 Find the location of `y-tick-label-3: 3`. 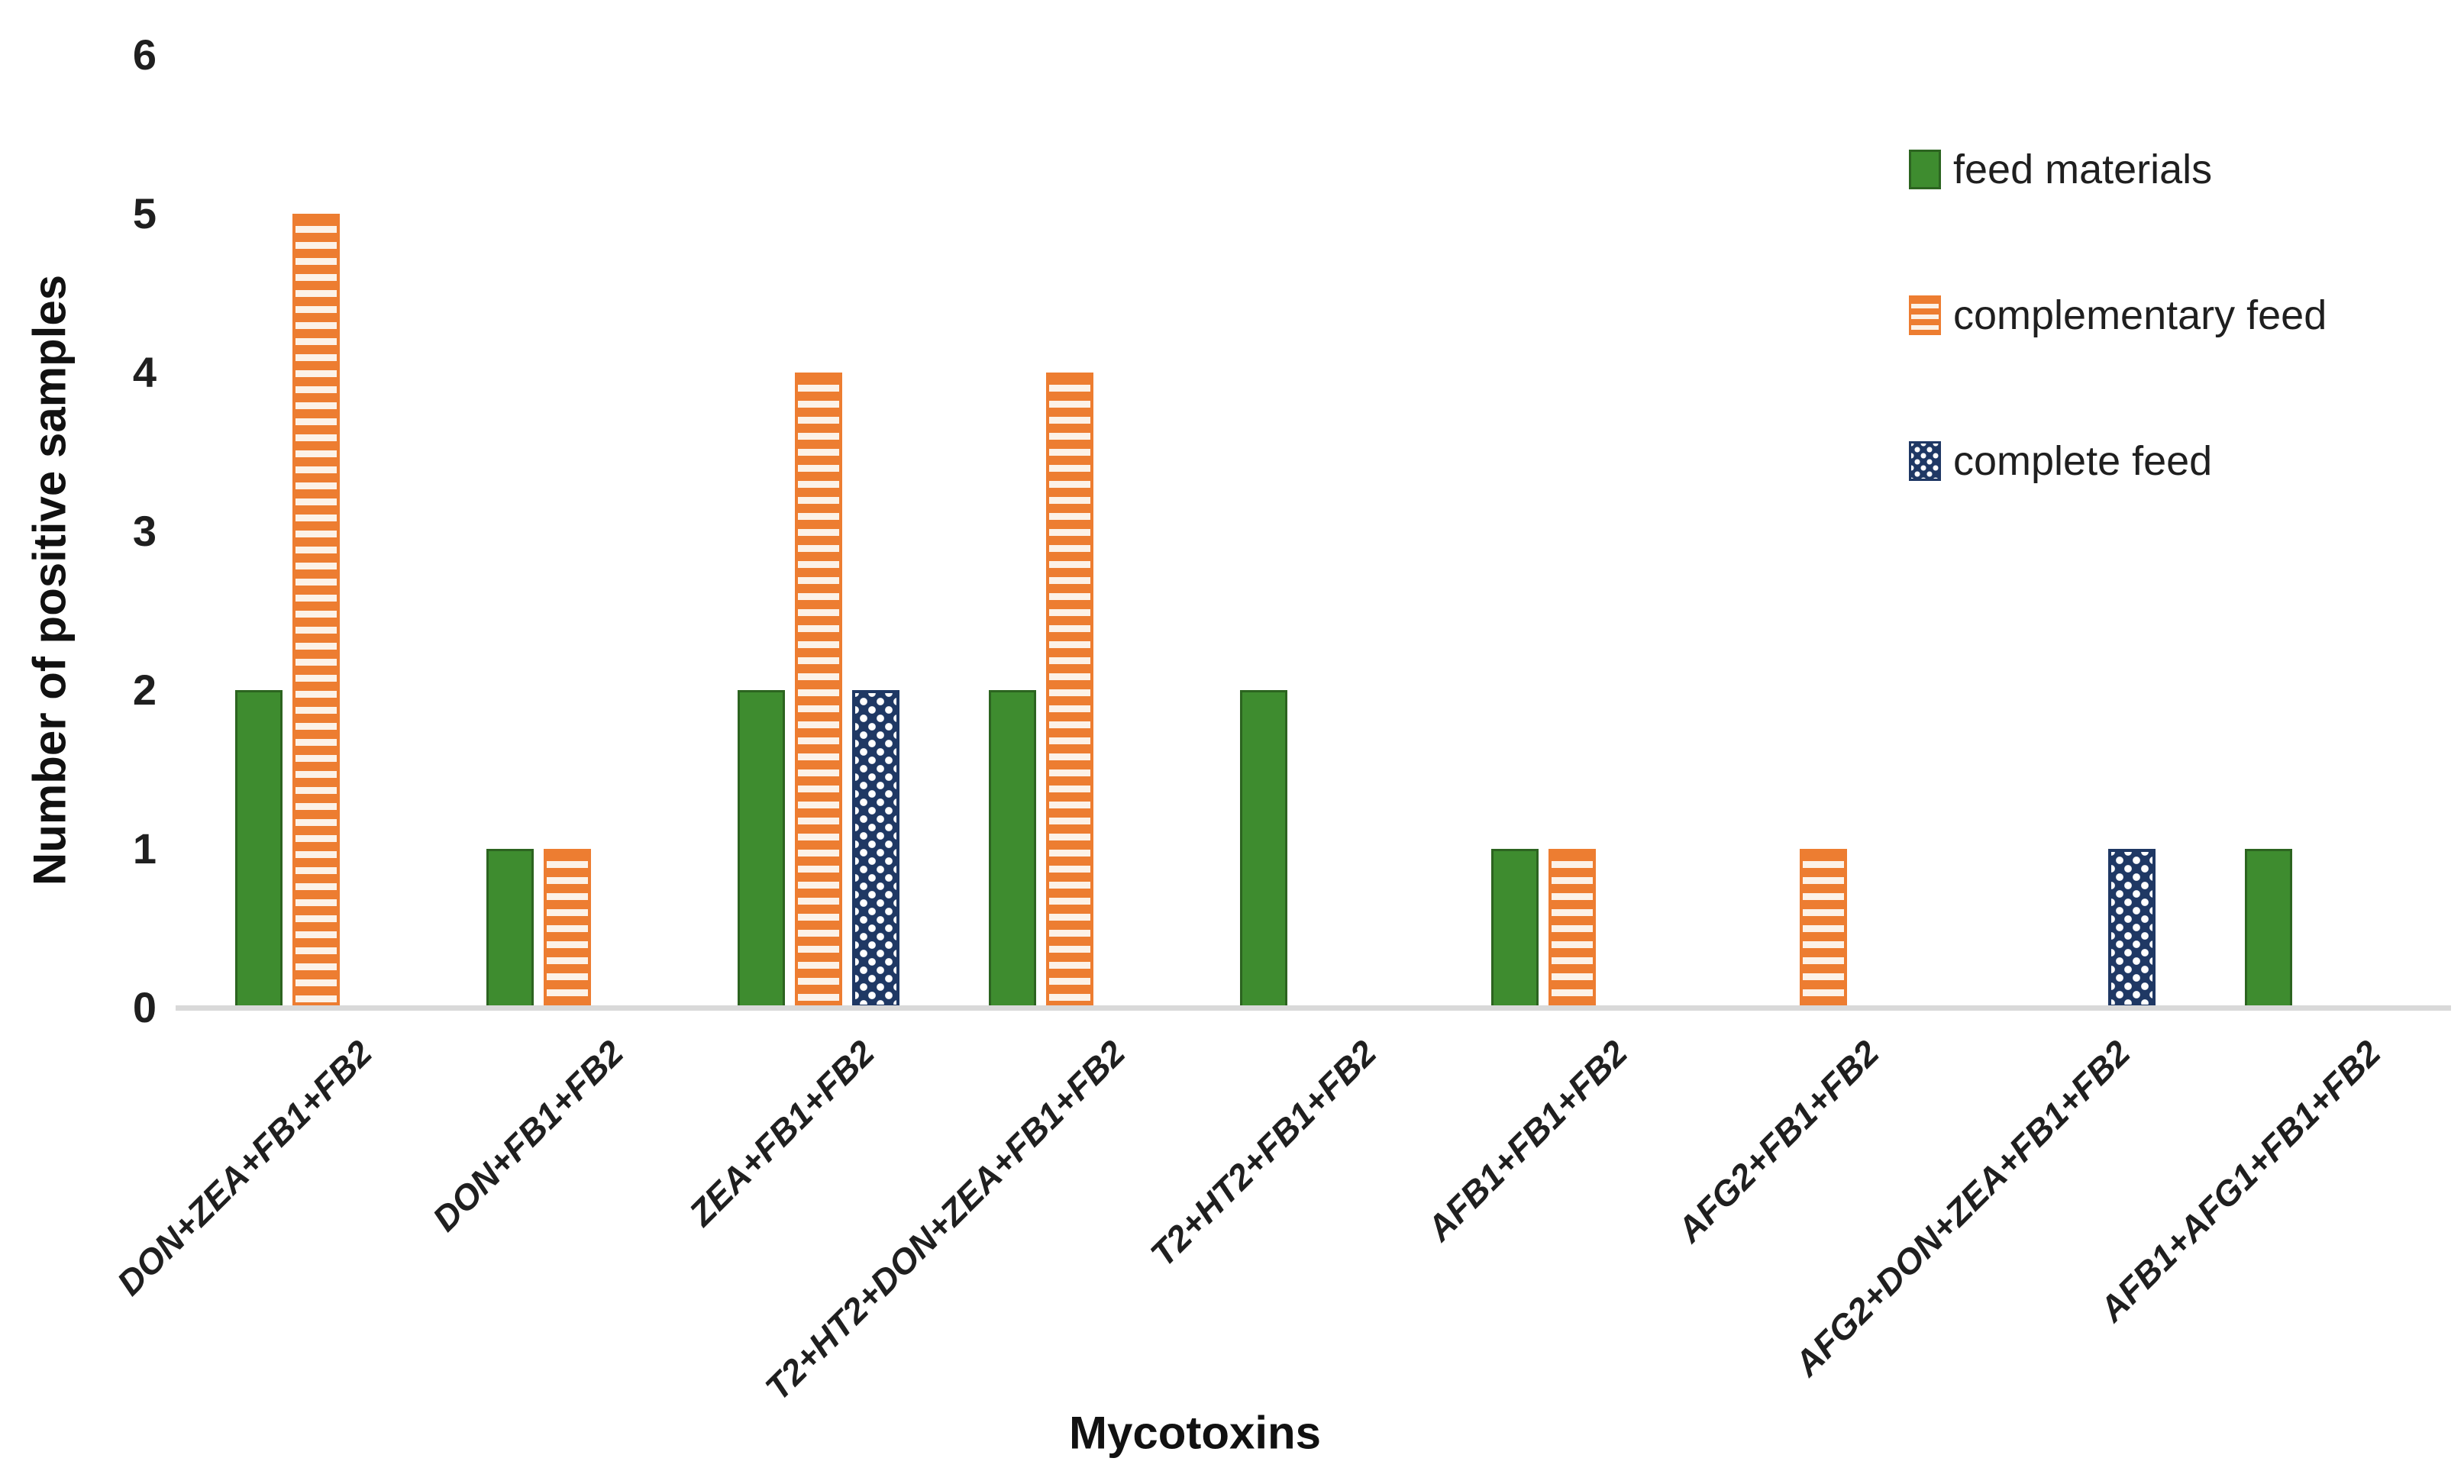

y-tick-label-3: 3 is located at coordinates (144, 531).